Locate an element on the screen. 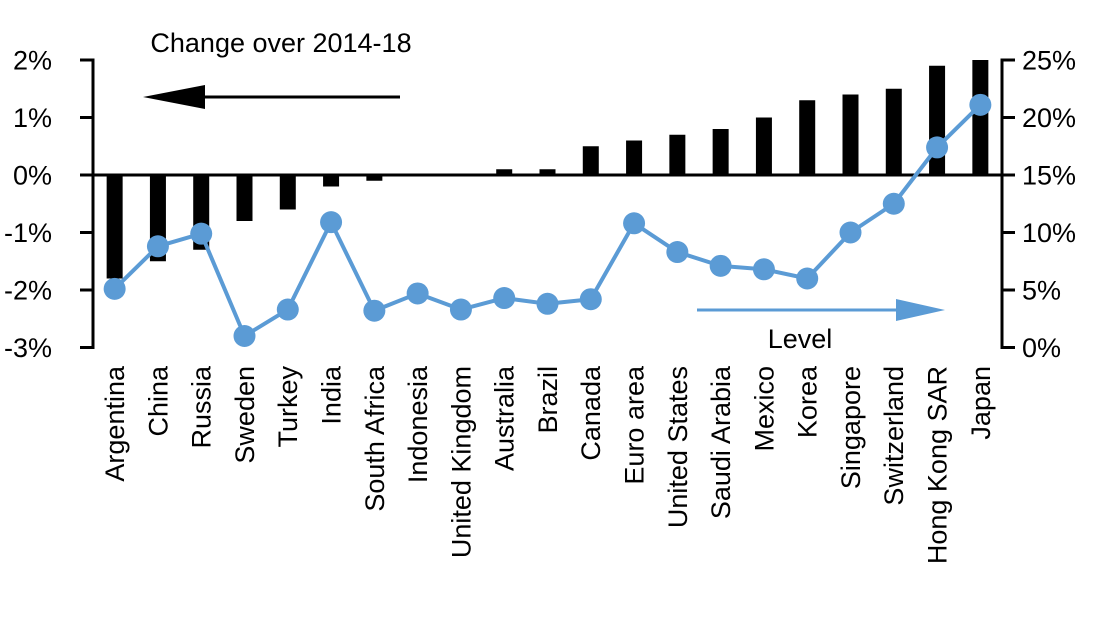 This screenshot has height=619, width=1102. dot-Turkey is located at coordinates (287, 309).